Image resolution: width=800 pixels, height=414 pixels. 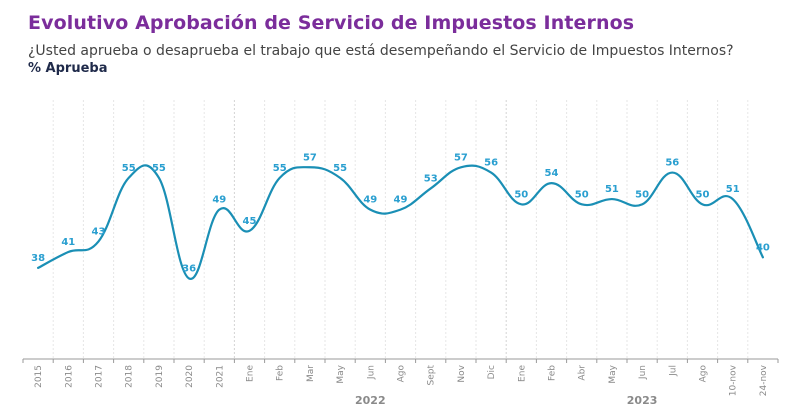 What do you see at coordinates (220, 376) in the screenshot?
I see `x-tick-label: 2021` at bounding box center [220, 376].